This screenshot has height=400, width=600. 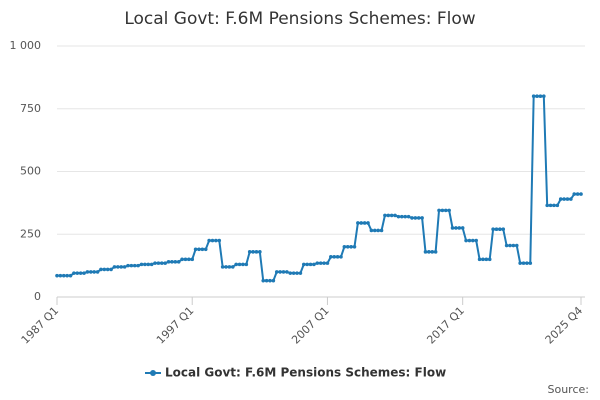 What do you see at coordinates (175, 325) in the screenshot?
I see `x-tick-label: 1997 Q1` at bounding box center [175, 325].